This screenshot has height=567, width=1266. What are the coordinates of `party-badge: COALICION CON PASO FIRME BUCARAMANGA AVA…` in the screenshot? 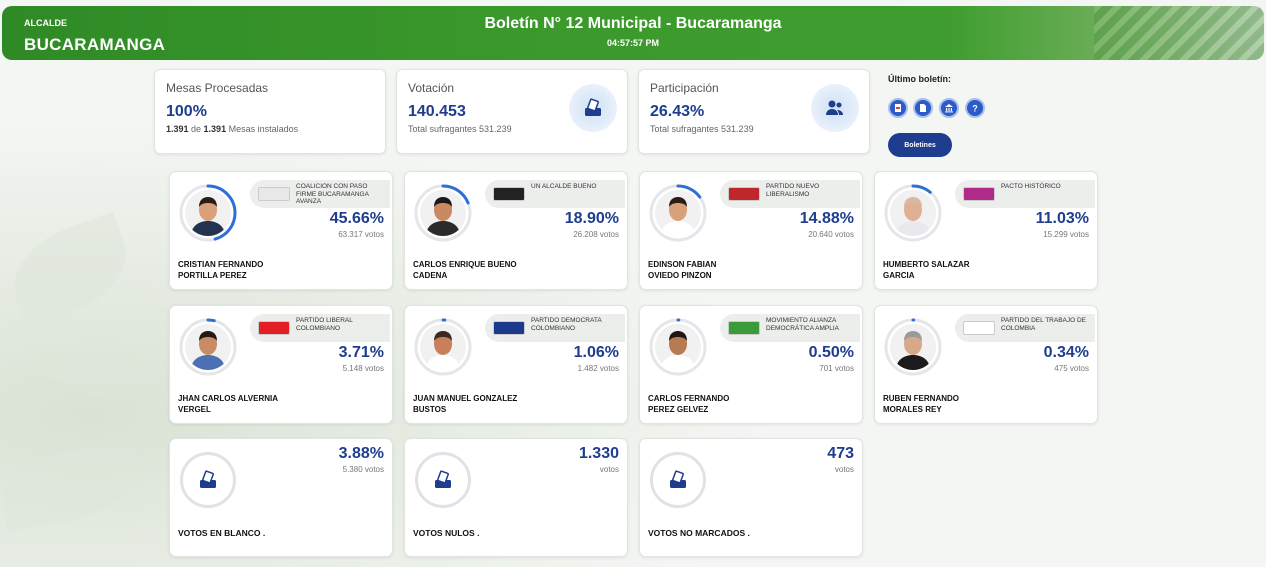 It's located at (320, 194).